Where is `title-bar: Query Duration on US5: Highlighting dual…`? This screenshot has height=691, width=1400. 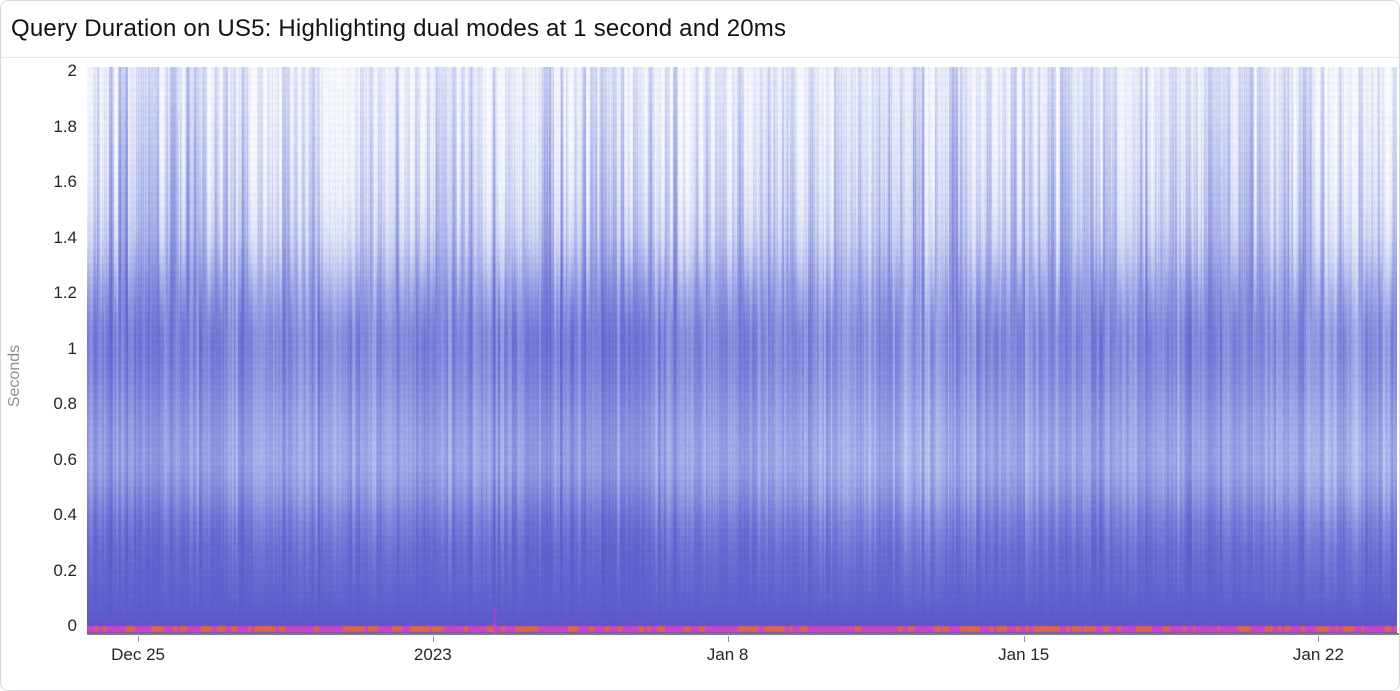 title-bar: Query Duration on US5: Highlighting dual… is located at coordinates (700, 29).